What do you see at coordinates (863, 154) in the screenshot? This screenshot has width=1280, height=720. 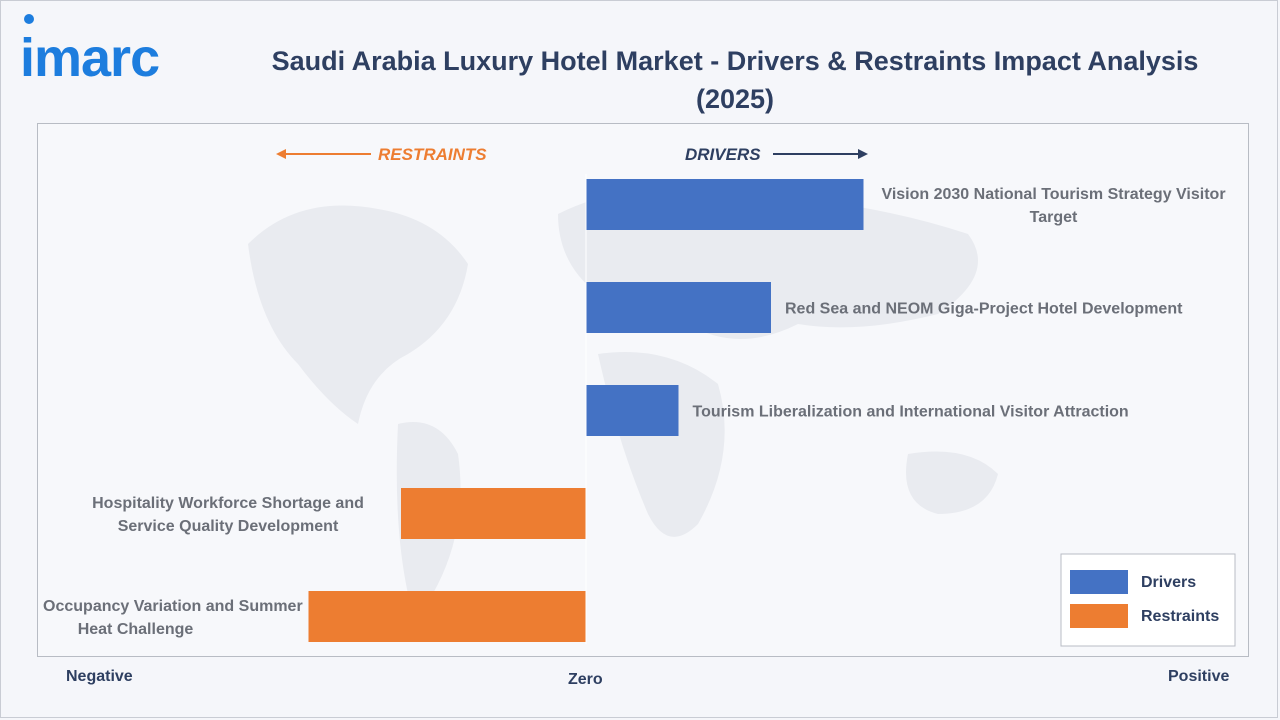 I see `drivers-arrowhead` at bounding box center [863, 154].